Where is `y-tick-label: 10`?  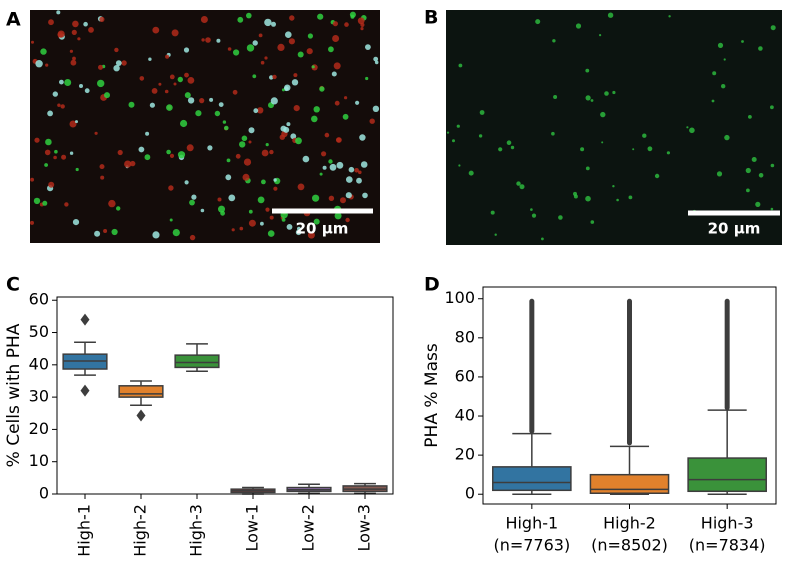
y-tick-label: 10 is located at coordinates (39, 460).